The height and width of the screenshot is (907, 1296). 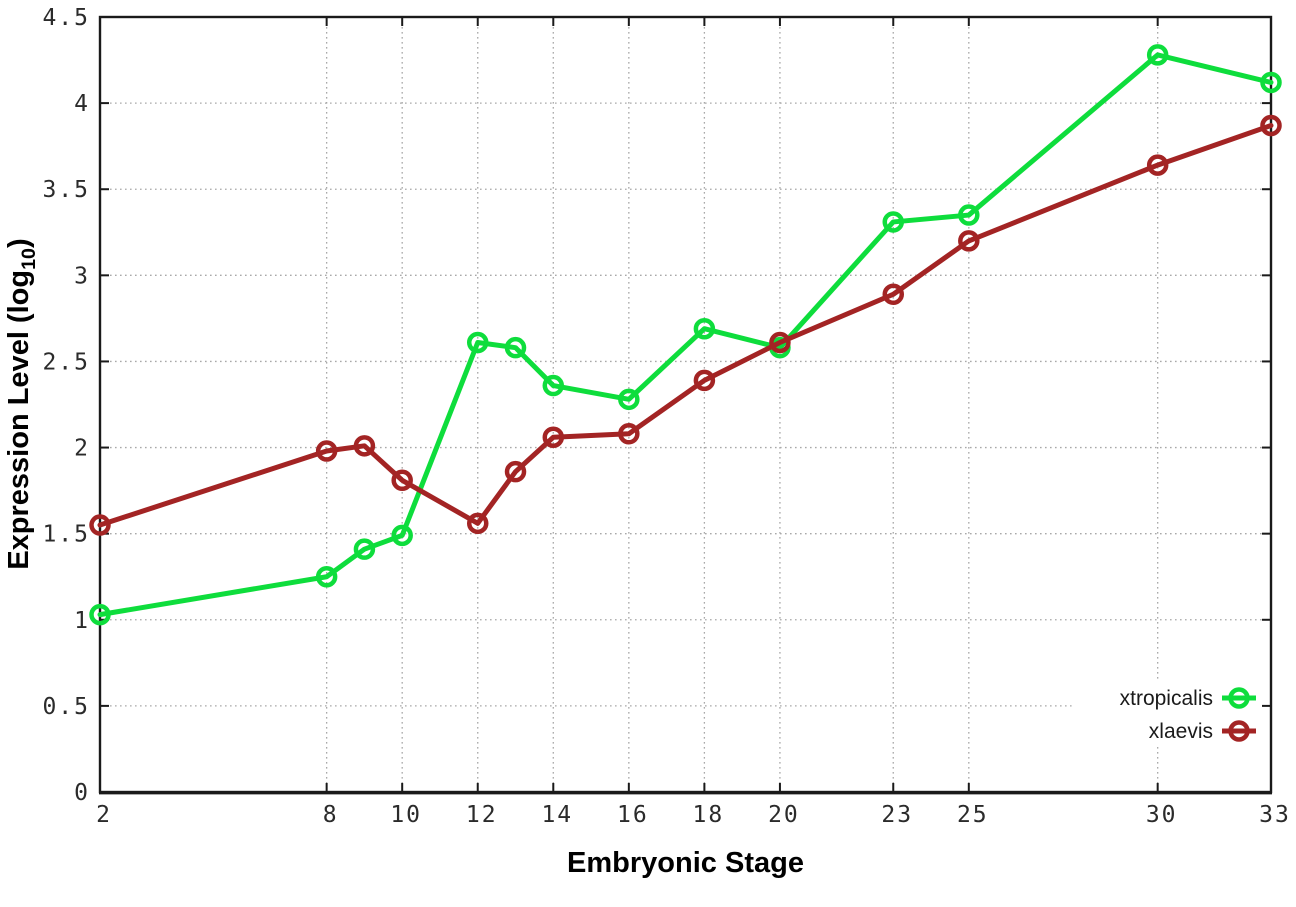 I want to click on x-tick-label: 33, so click(x=1275, y=815).